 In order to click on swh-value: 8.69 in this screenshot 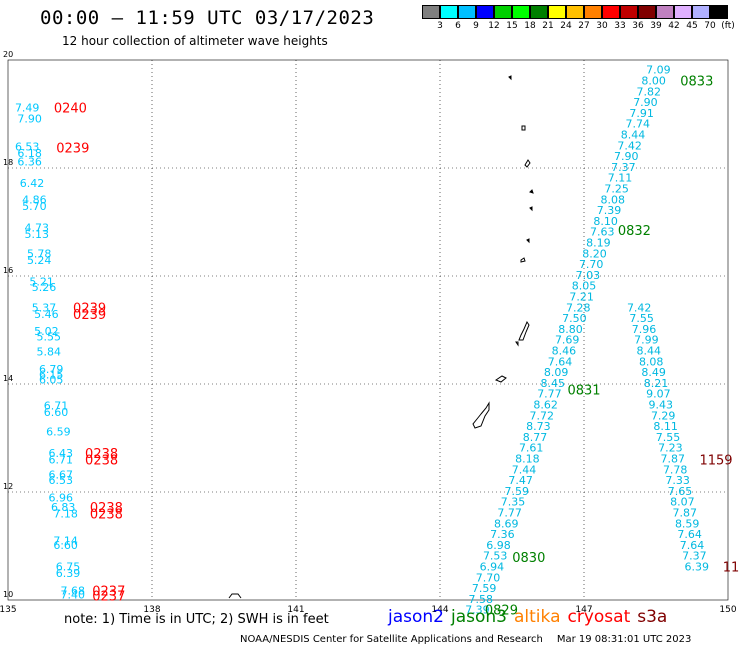, I will do `click(506, 523)`.